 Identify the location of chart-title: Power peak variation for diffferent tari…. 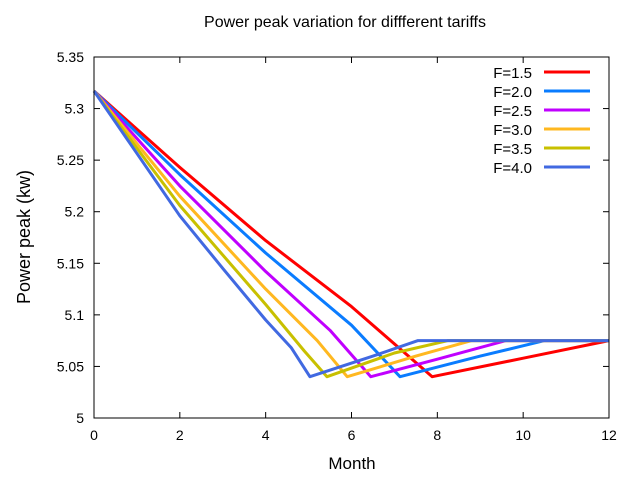
(345, 22).